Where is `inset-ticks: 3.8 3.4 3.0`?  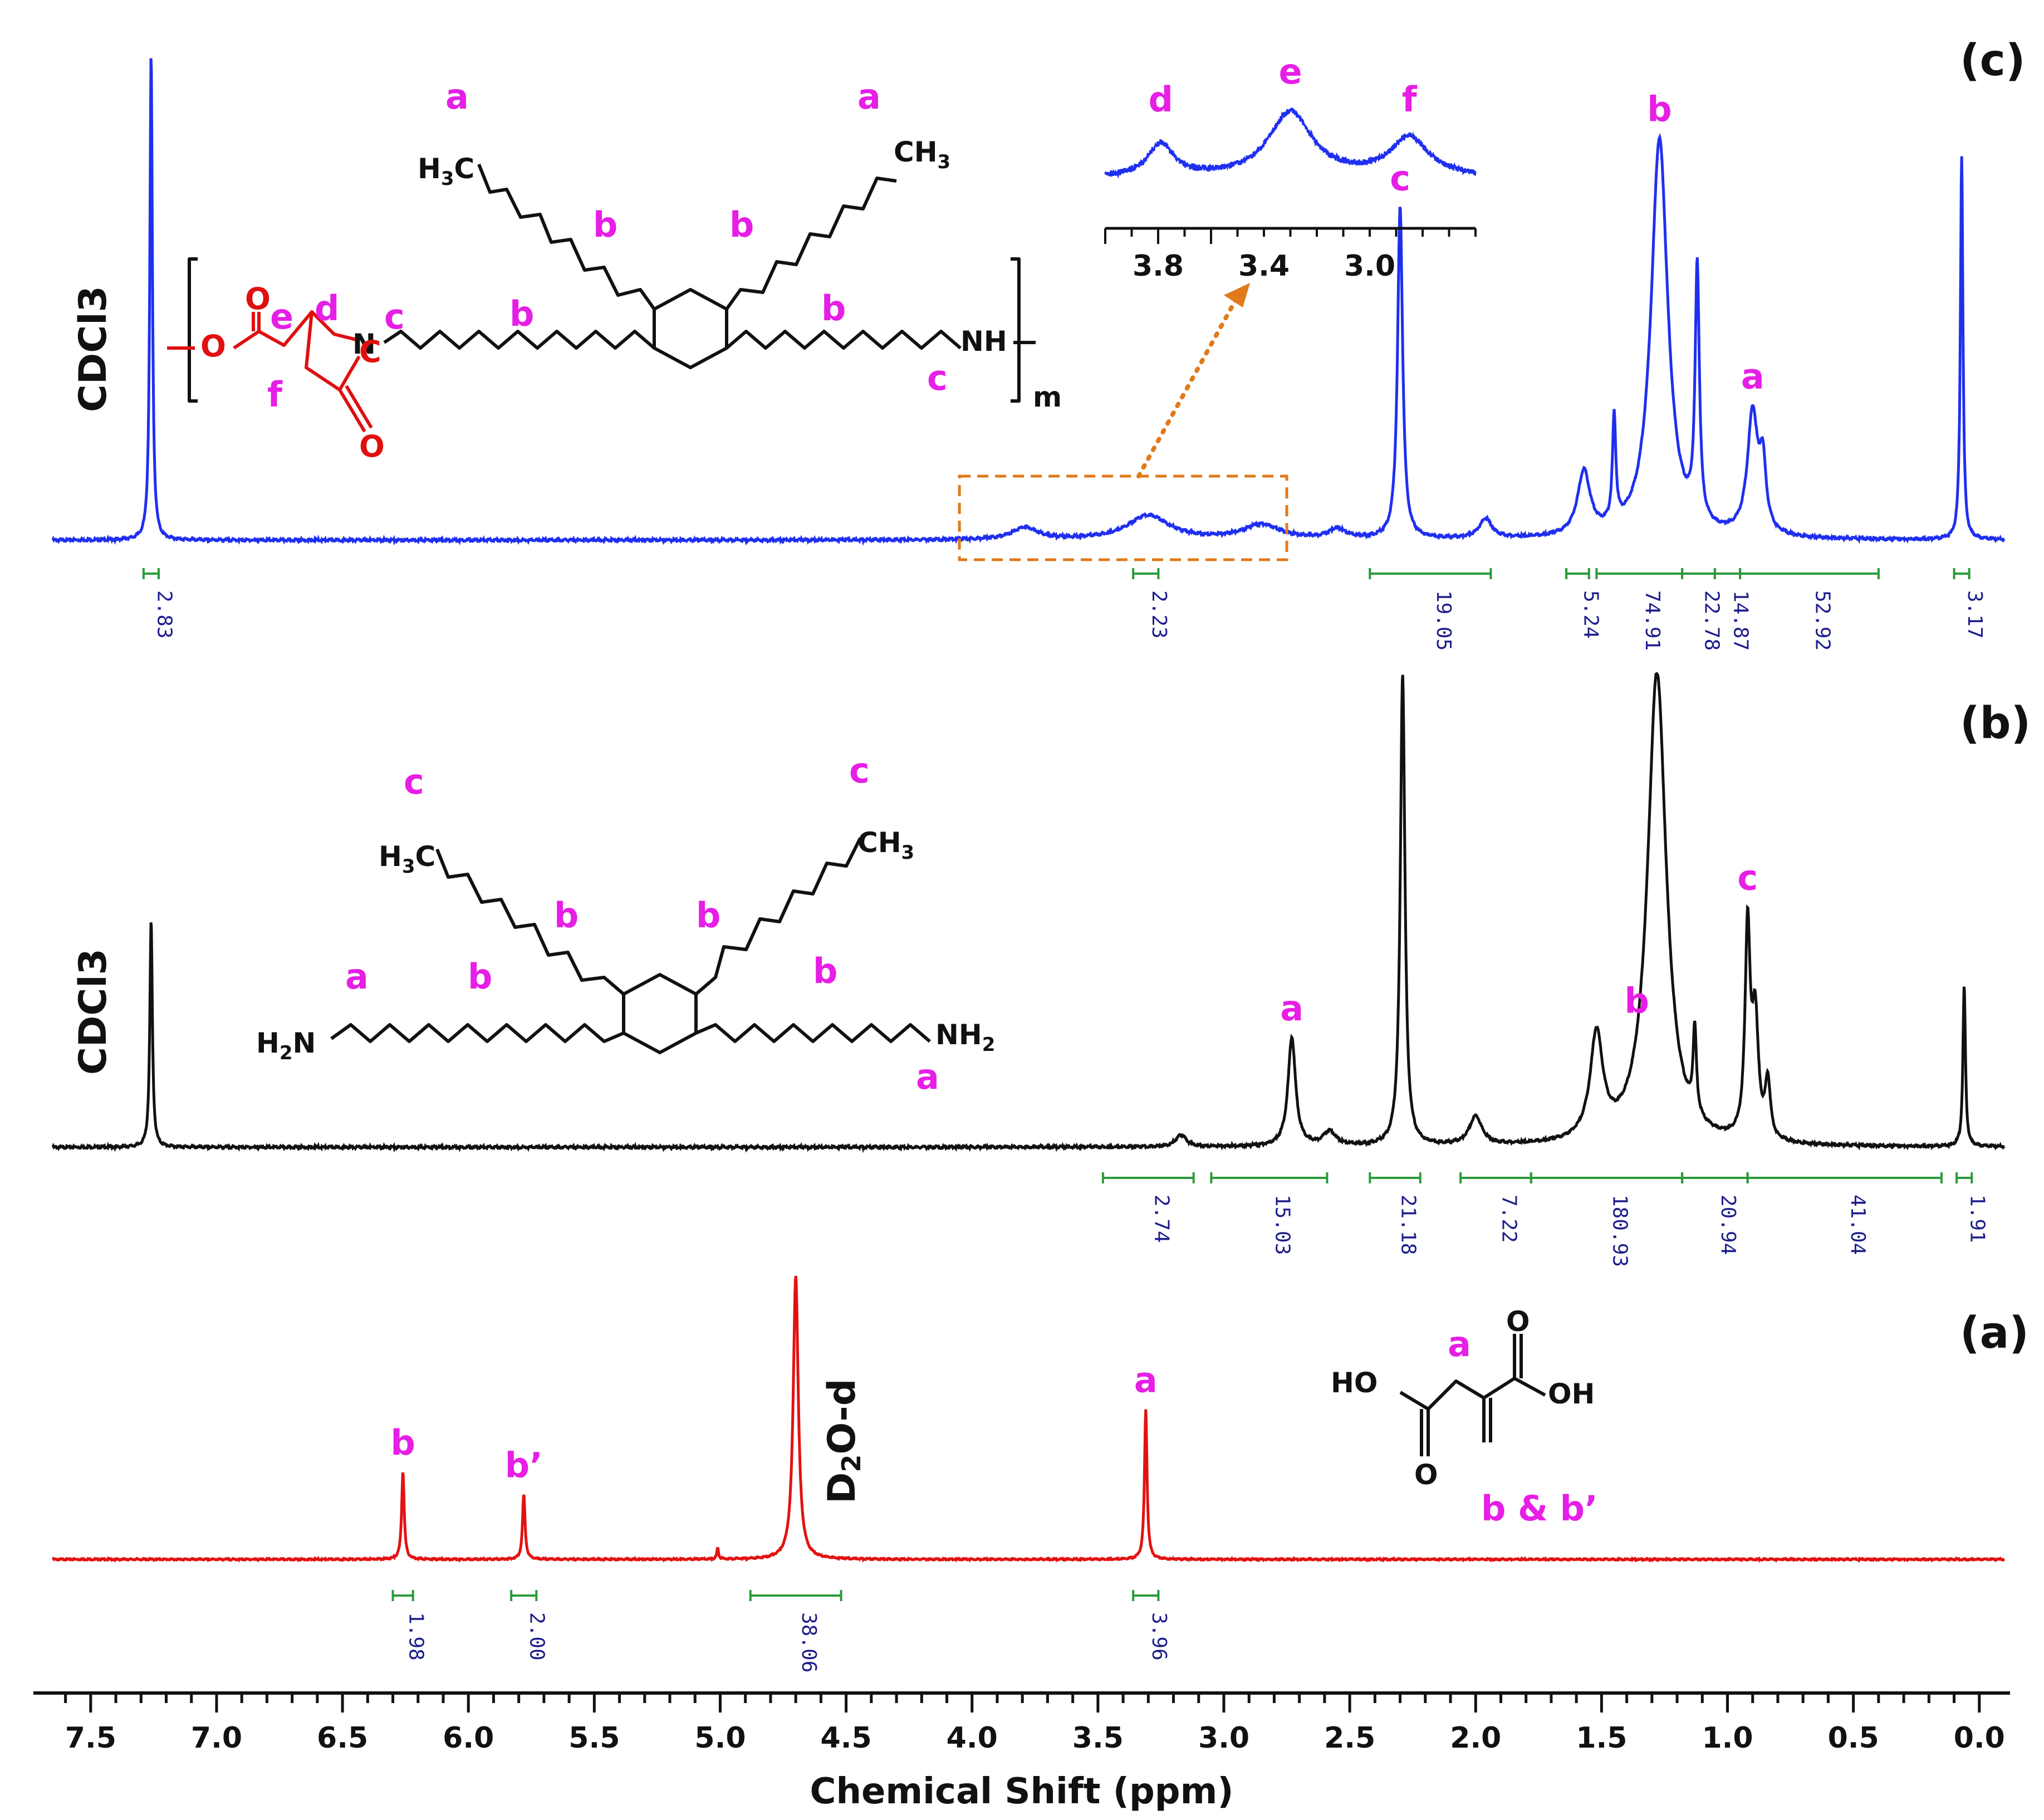 inset-ticks: 3.8 3.4 3.0 is located at coordinates (1290, 256).